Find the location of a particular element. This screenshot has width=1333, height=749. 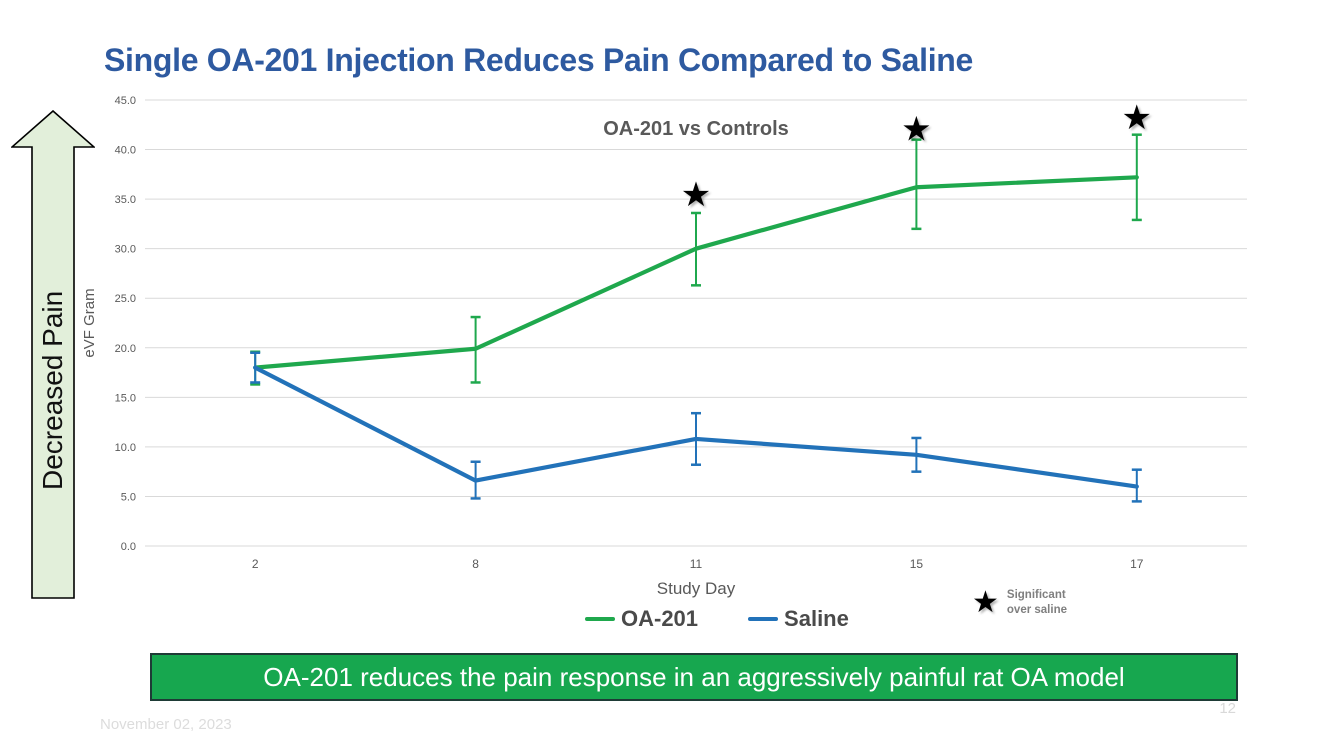

legend-item-oa201: OA-201 is located at coordinates (641, 619).